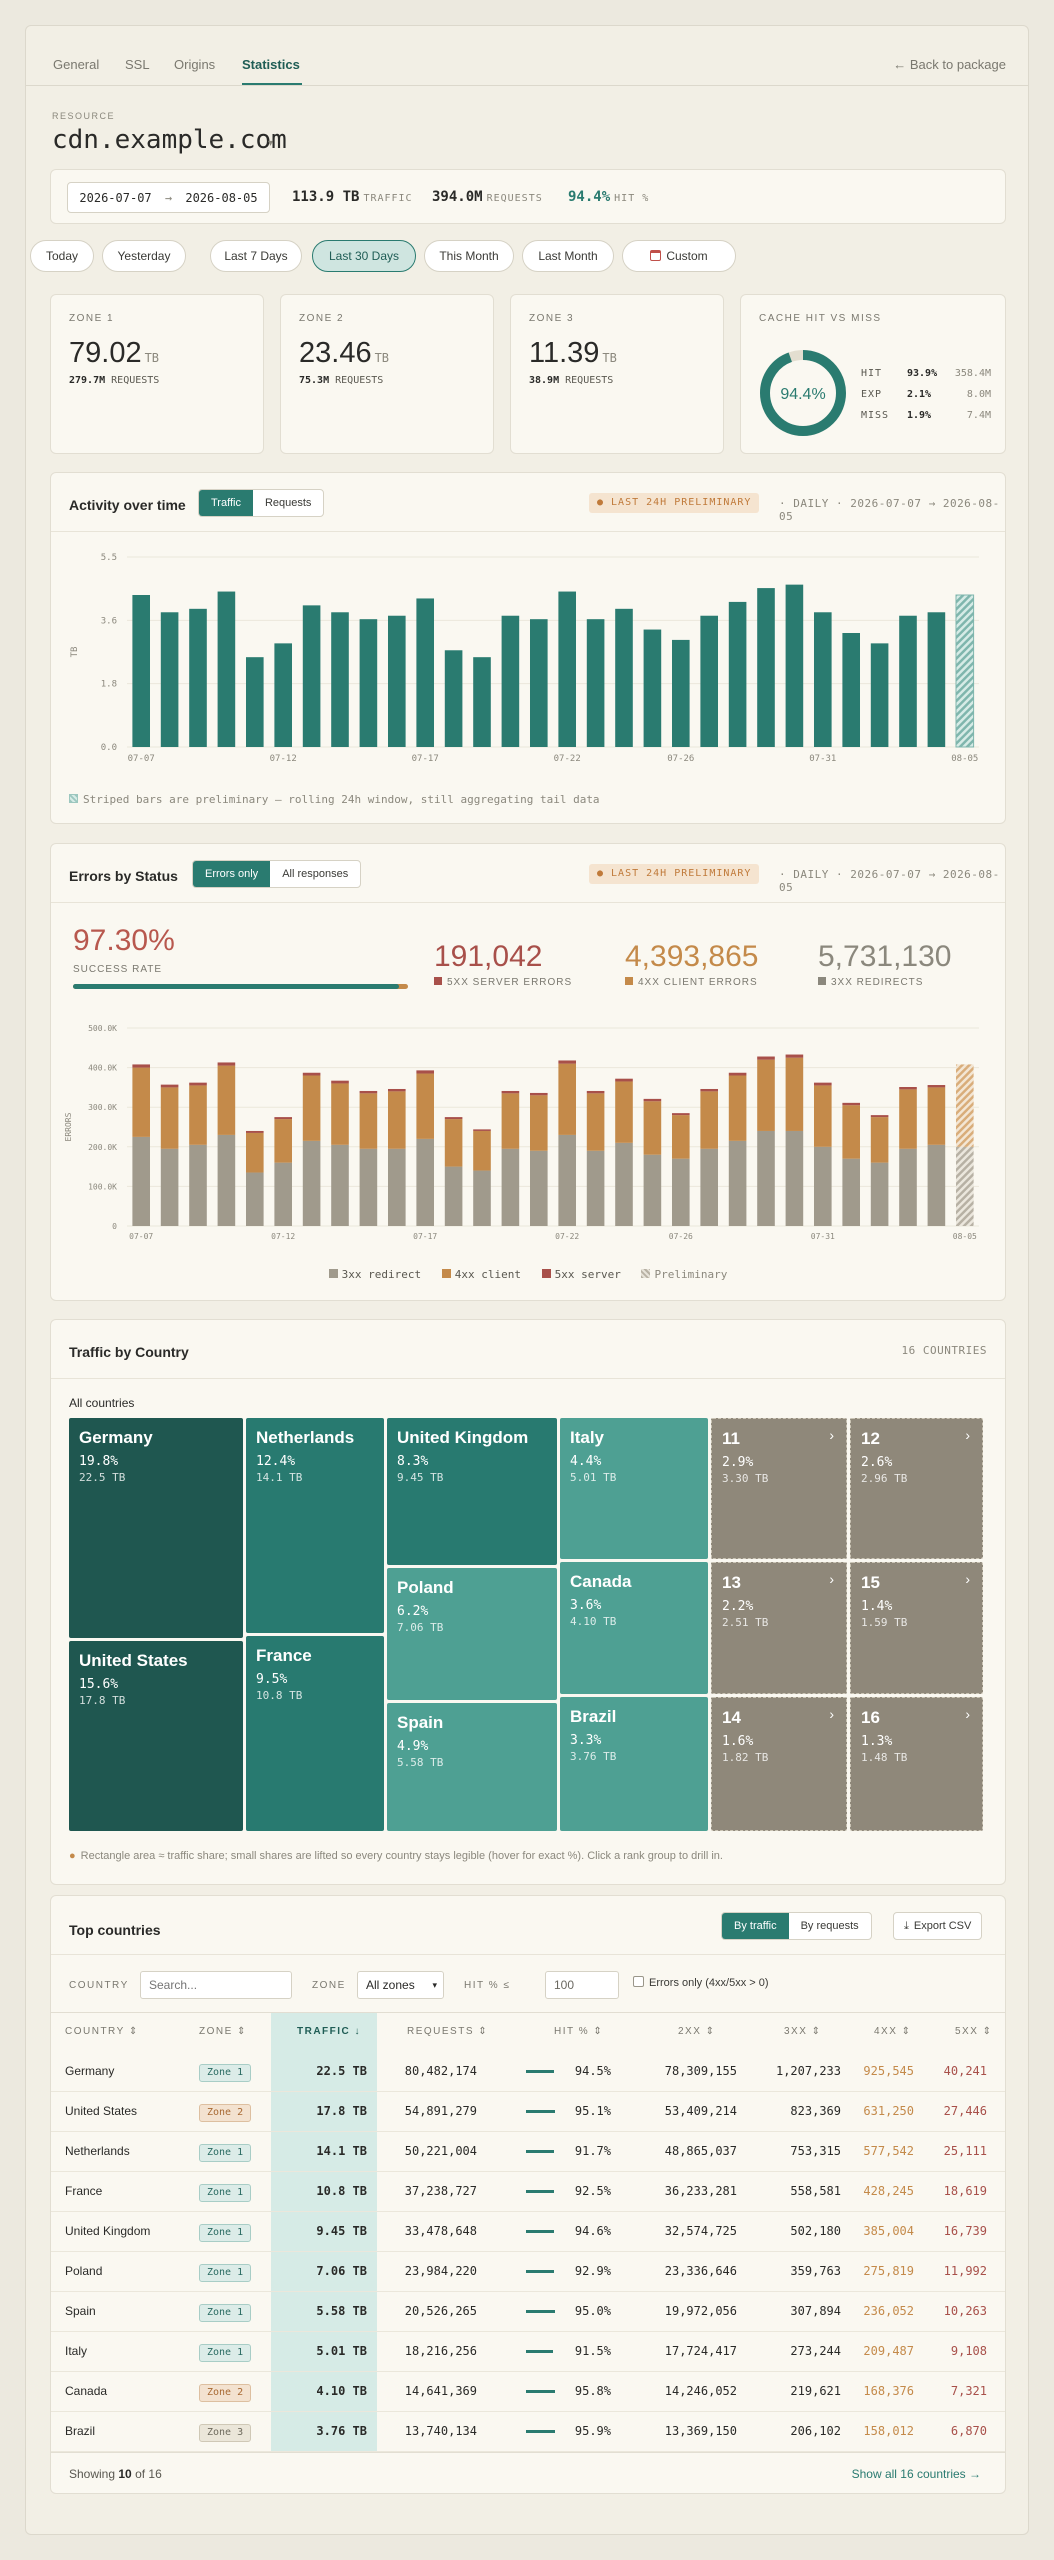 This screenshot has width=1054, height=2560. I want to click on errors-only-checkbox: Errors only (4xx/5xx > 0), so click(701, 1982).